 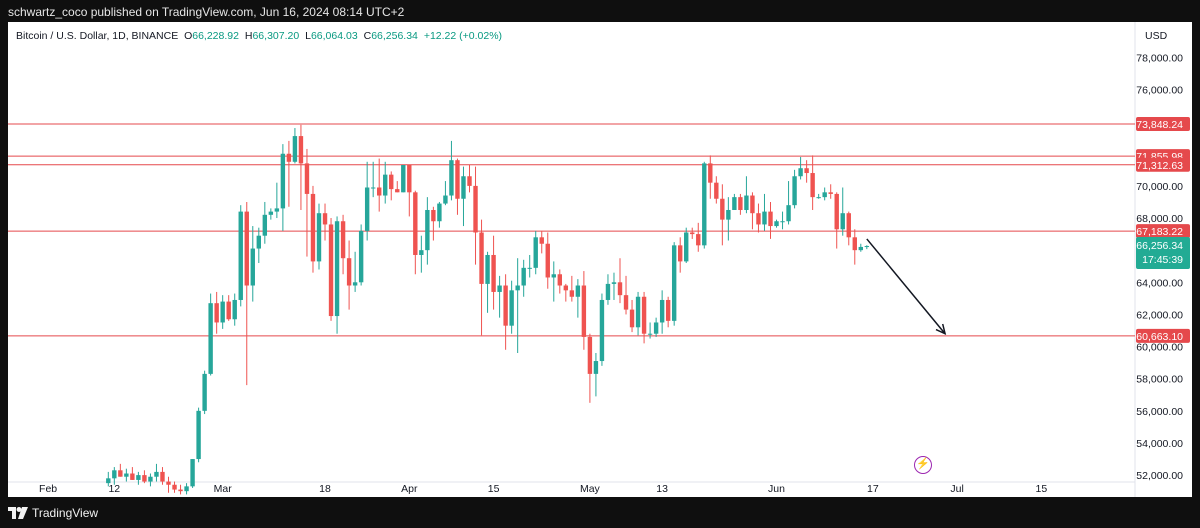 What do you see at coordinates (906, 286) in the screenshot?
I see `projection-arrow-line` at bounding box center [906, 286].